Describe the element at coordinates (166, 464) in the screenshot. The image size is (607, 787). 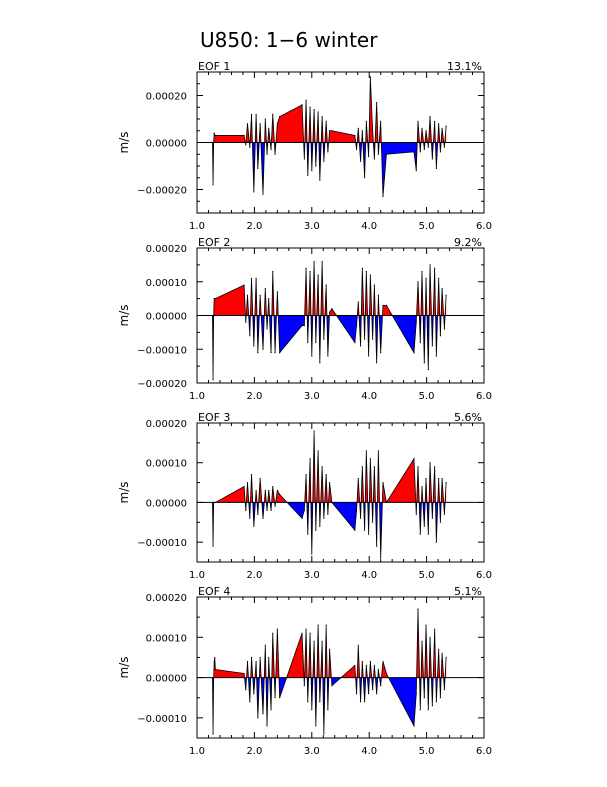
I see `y-tick-label: 0.00010` at that location.